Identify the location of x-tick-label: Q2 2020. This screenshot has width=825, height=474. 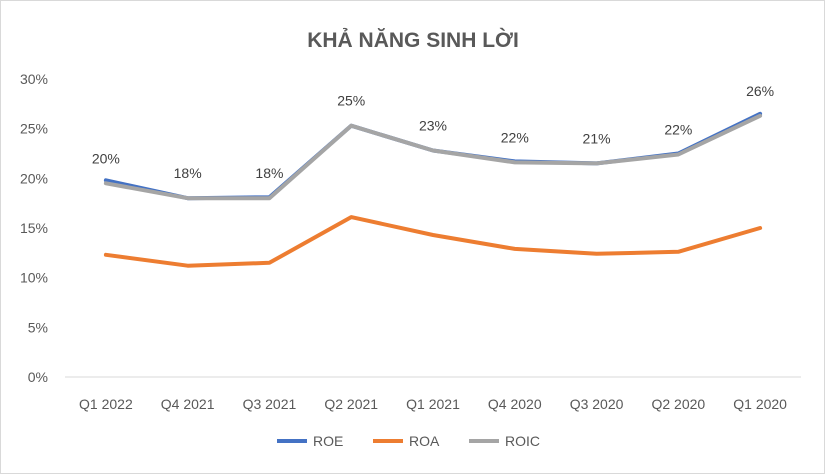
(678, 404).